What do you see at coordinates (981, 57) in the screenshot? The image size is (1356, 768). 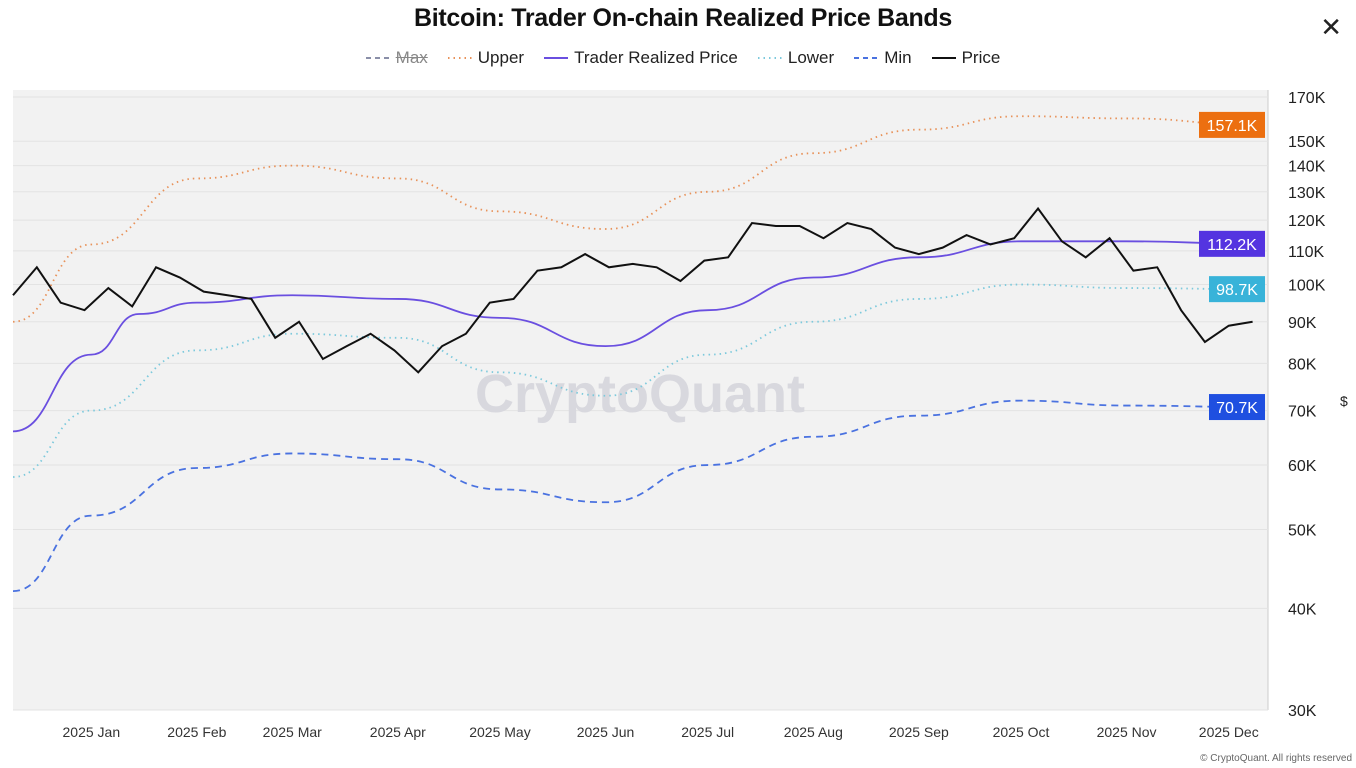 I see `legend-label: Price` at bounding box center [981, 57].